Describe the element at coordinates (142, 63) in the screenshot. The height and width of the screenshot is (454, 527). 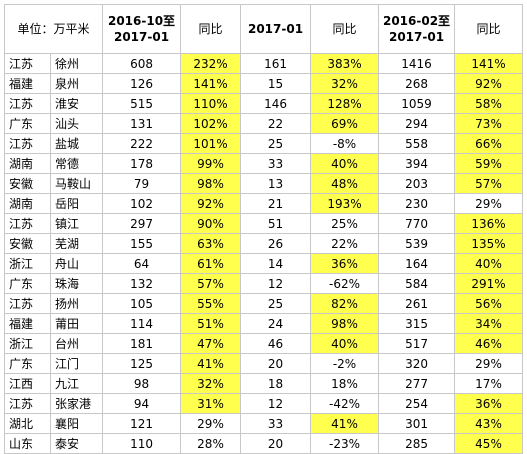
I see `value-cell: 608` at that location.